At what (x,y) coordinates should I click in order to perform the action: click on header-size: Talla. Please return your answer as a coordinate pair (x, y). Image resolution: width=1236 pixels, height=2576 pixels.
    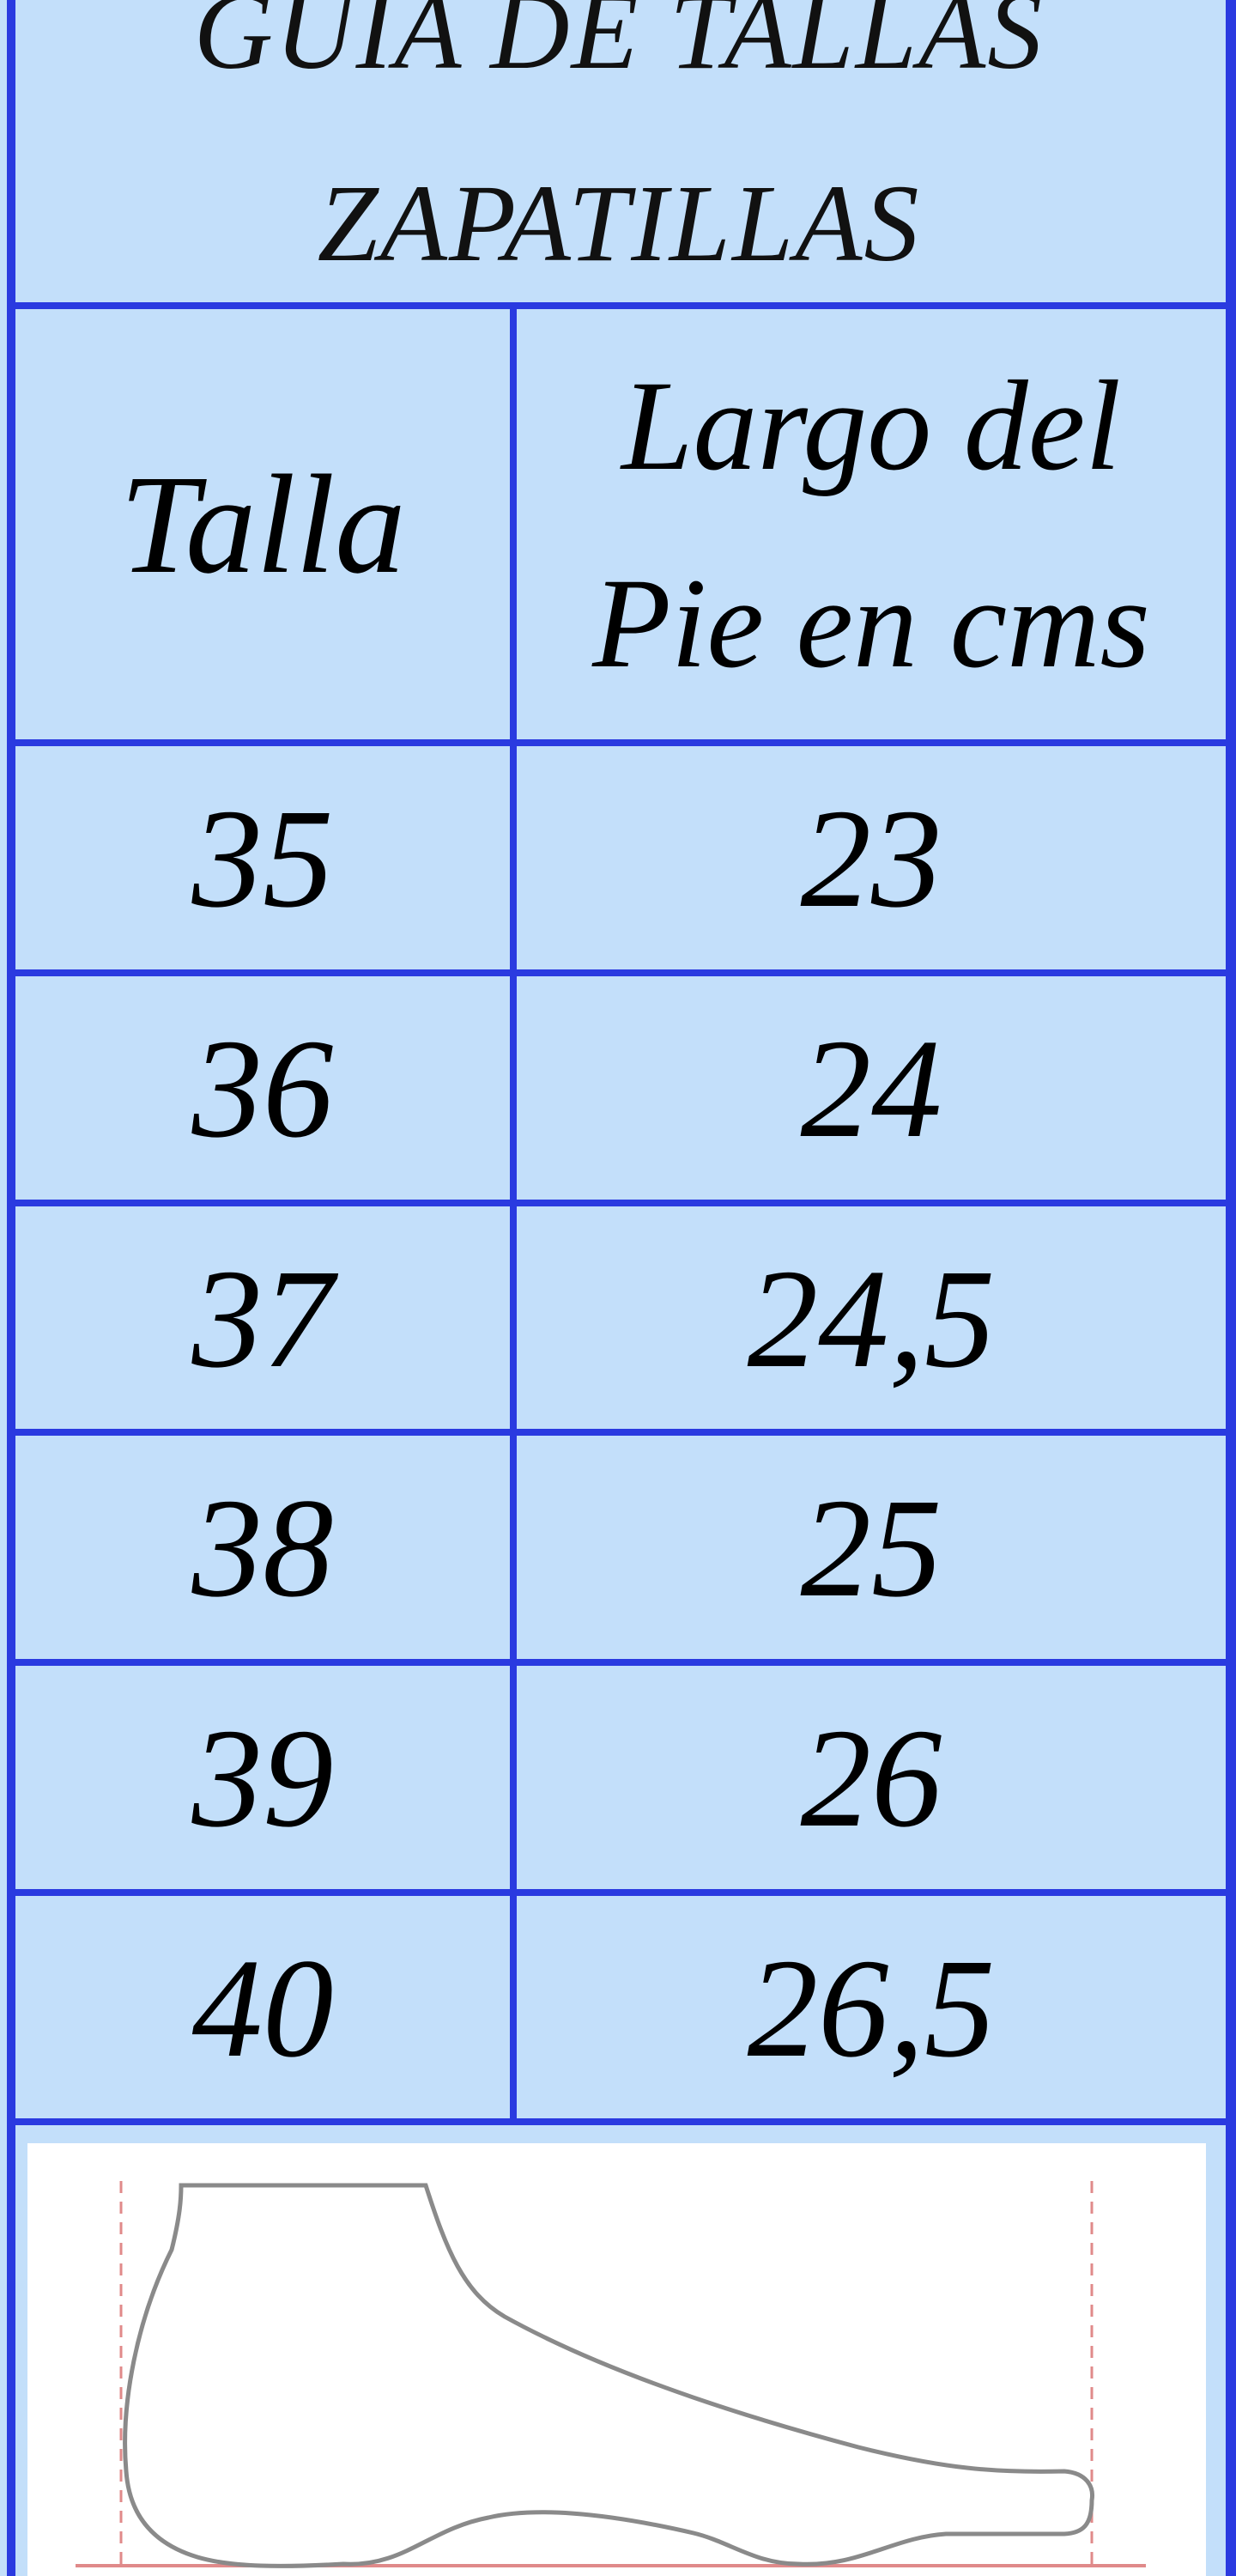
    Looking at the image, I should click on (262, 524).